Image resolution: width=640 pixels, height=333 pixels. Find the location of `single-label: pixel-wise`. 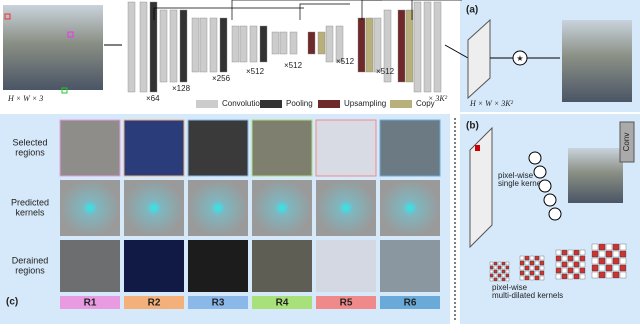

single-label: pixel-wise is located at coordinates (516, 175).